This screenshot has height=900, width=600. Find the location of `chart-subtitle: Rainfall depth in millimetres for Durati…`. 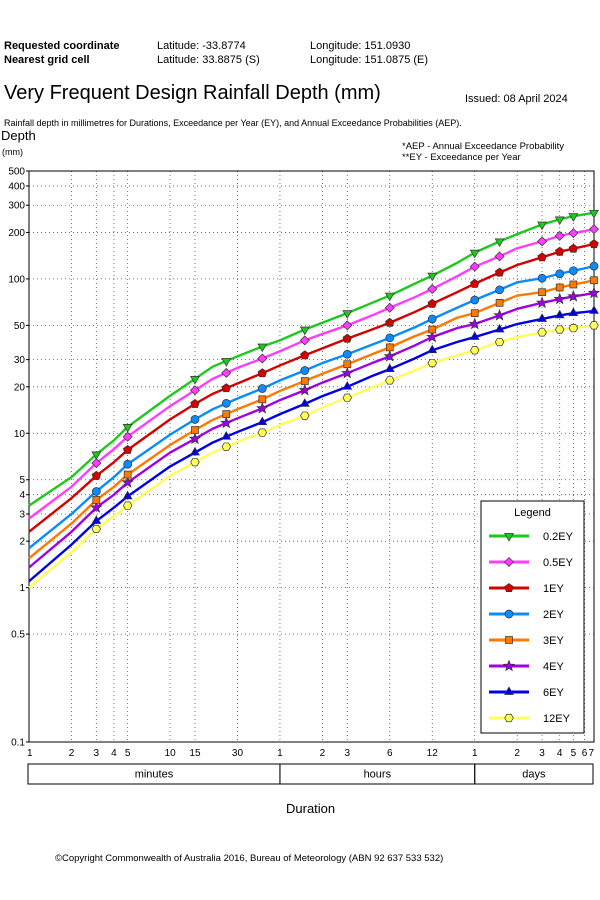

chart-subtitle: Rainfall depth in millimetres for Durati… is located at coordinates (233, 123).